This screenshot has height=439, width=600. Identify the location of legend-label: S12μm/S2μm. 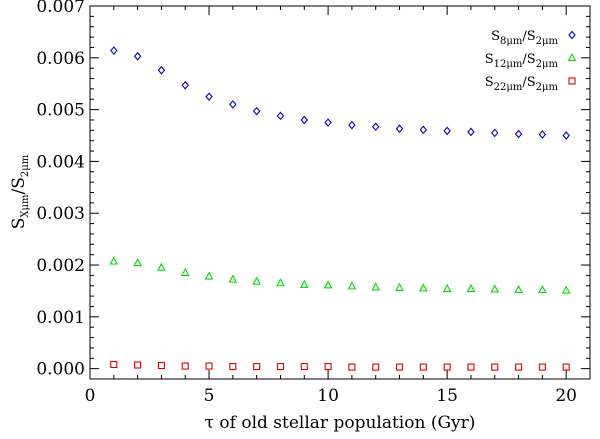
(522, 61).